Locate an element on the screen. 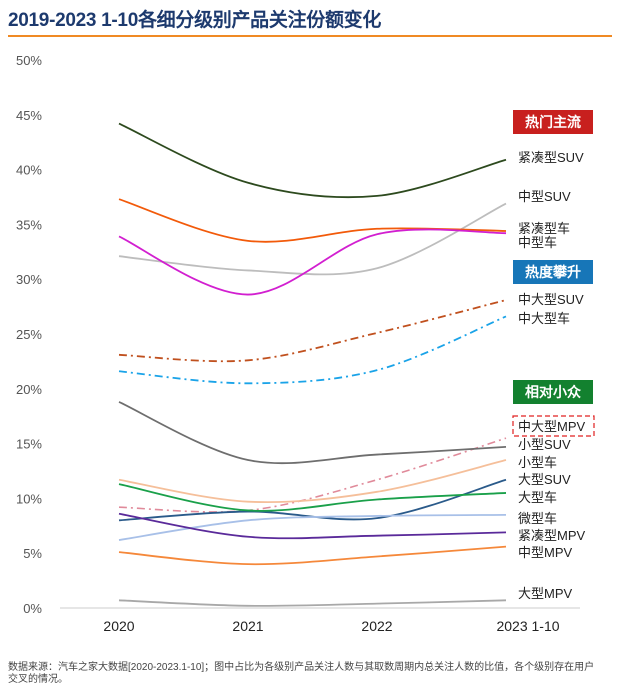  series-line-中大型MPV is located at coordinates (312, 475).